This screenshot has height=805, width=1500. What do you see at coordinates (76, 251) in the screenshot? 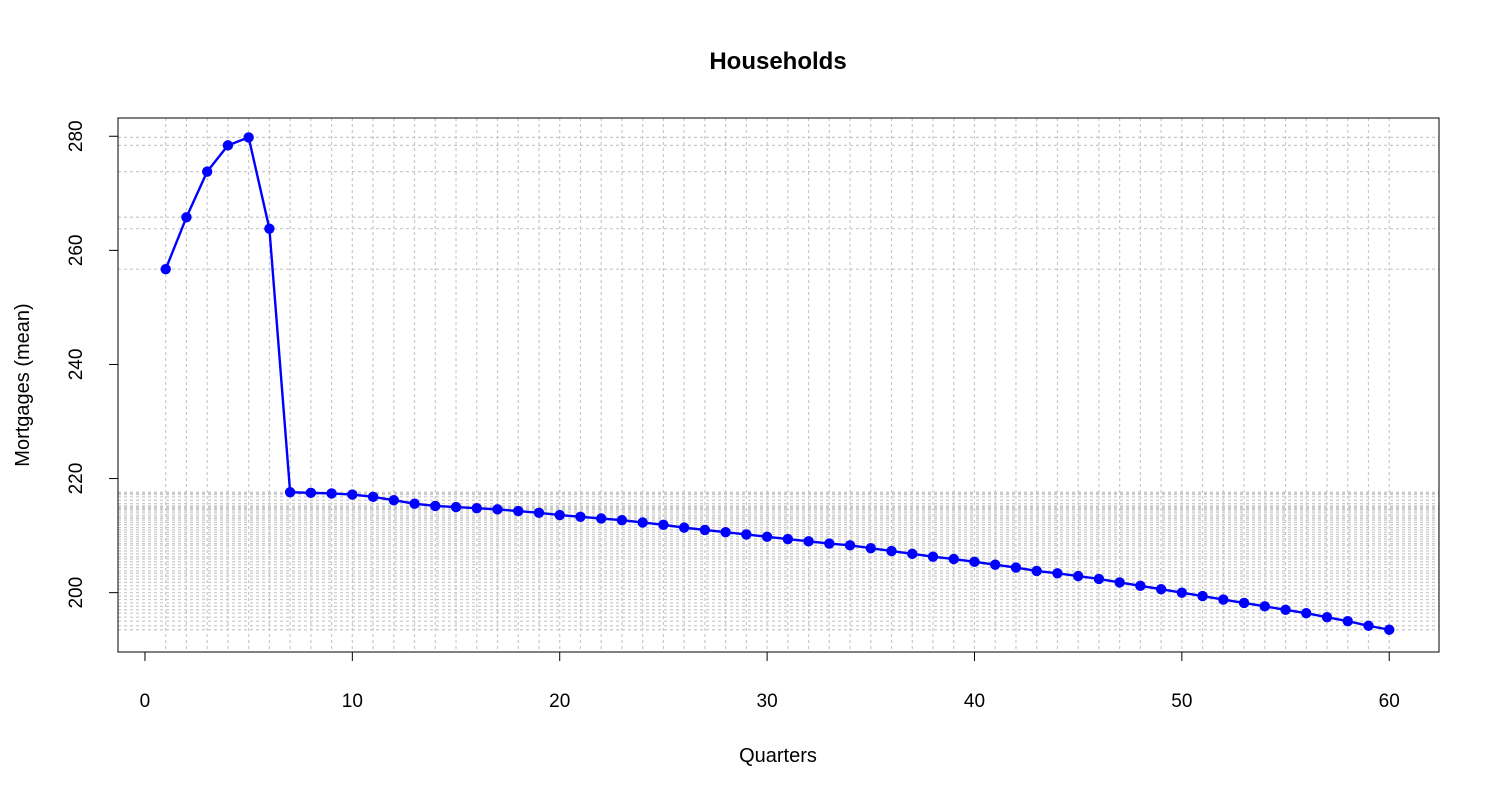
I see `y-tick-label: 260` at bounding box center [76, 251].